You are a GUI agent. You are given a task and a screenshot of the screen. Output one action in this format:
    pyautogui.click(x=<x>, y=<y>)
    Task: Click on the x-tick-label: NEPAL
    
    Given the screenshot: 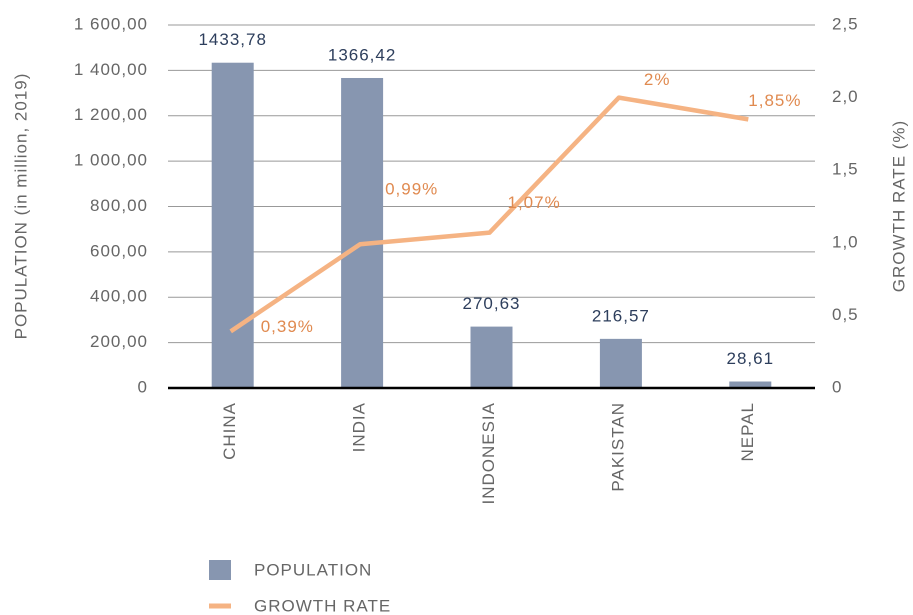 What is the action you would take?
    pyautogui.click(x=747, y=432)
    